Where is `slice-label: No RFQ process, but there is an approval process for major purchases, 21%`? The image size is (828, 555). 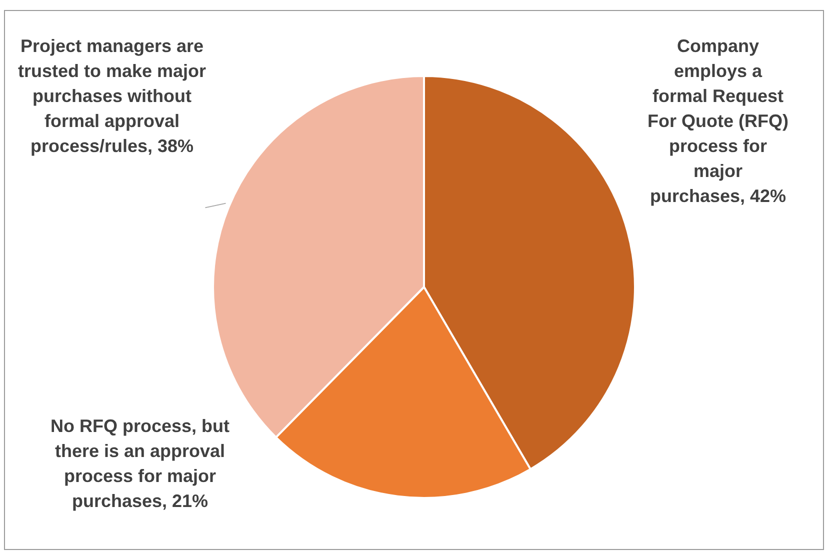 slice-label: No RFQ process, but there is an approval process for major purchases, 21% is located at coordinates (140, 463).